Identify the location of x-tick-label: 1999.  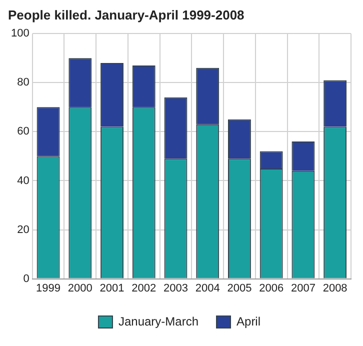
(48, 288).